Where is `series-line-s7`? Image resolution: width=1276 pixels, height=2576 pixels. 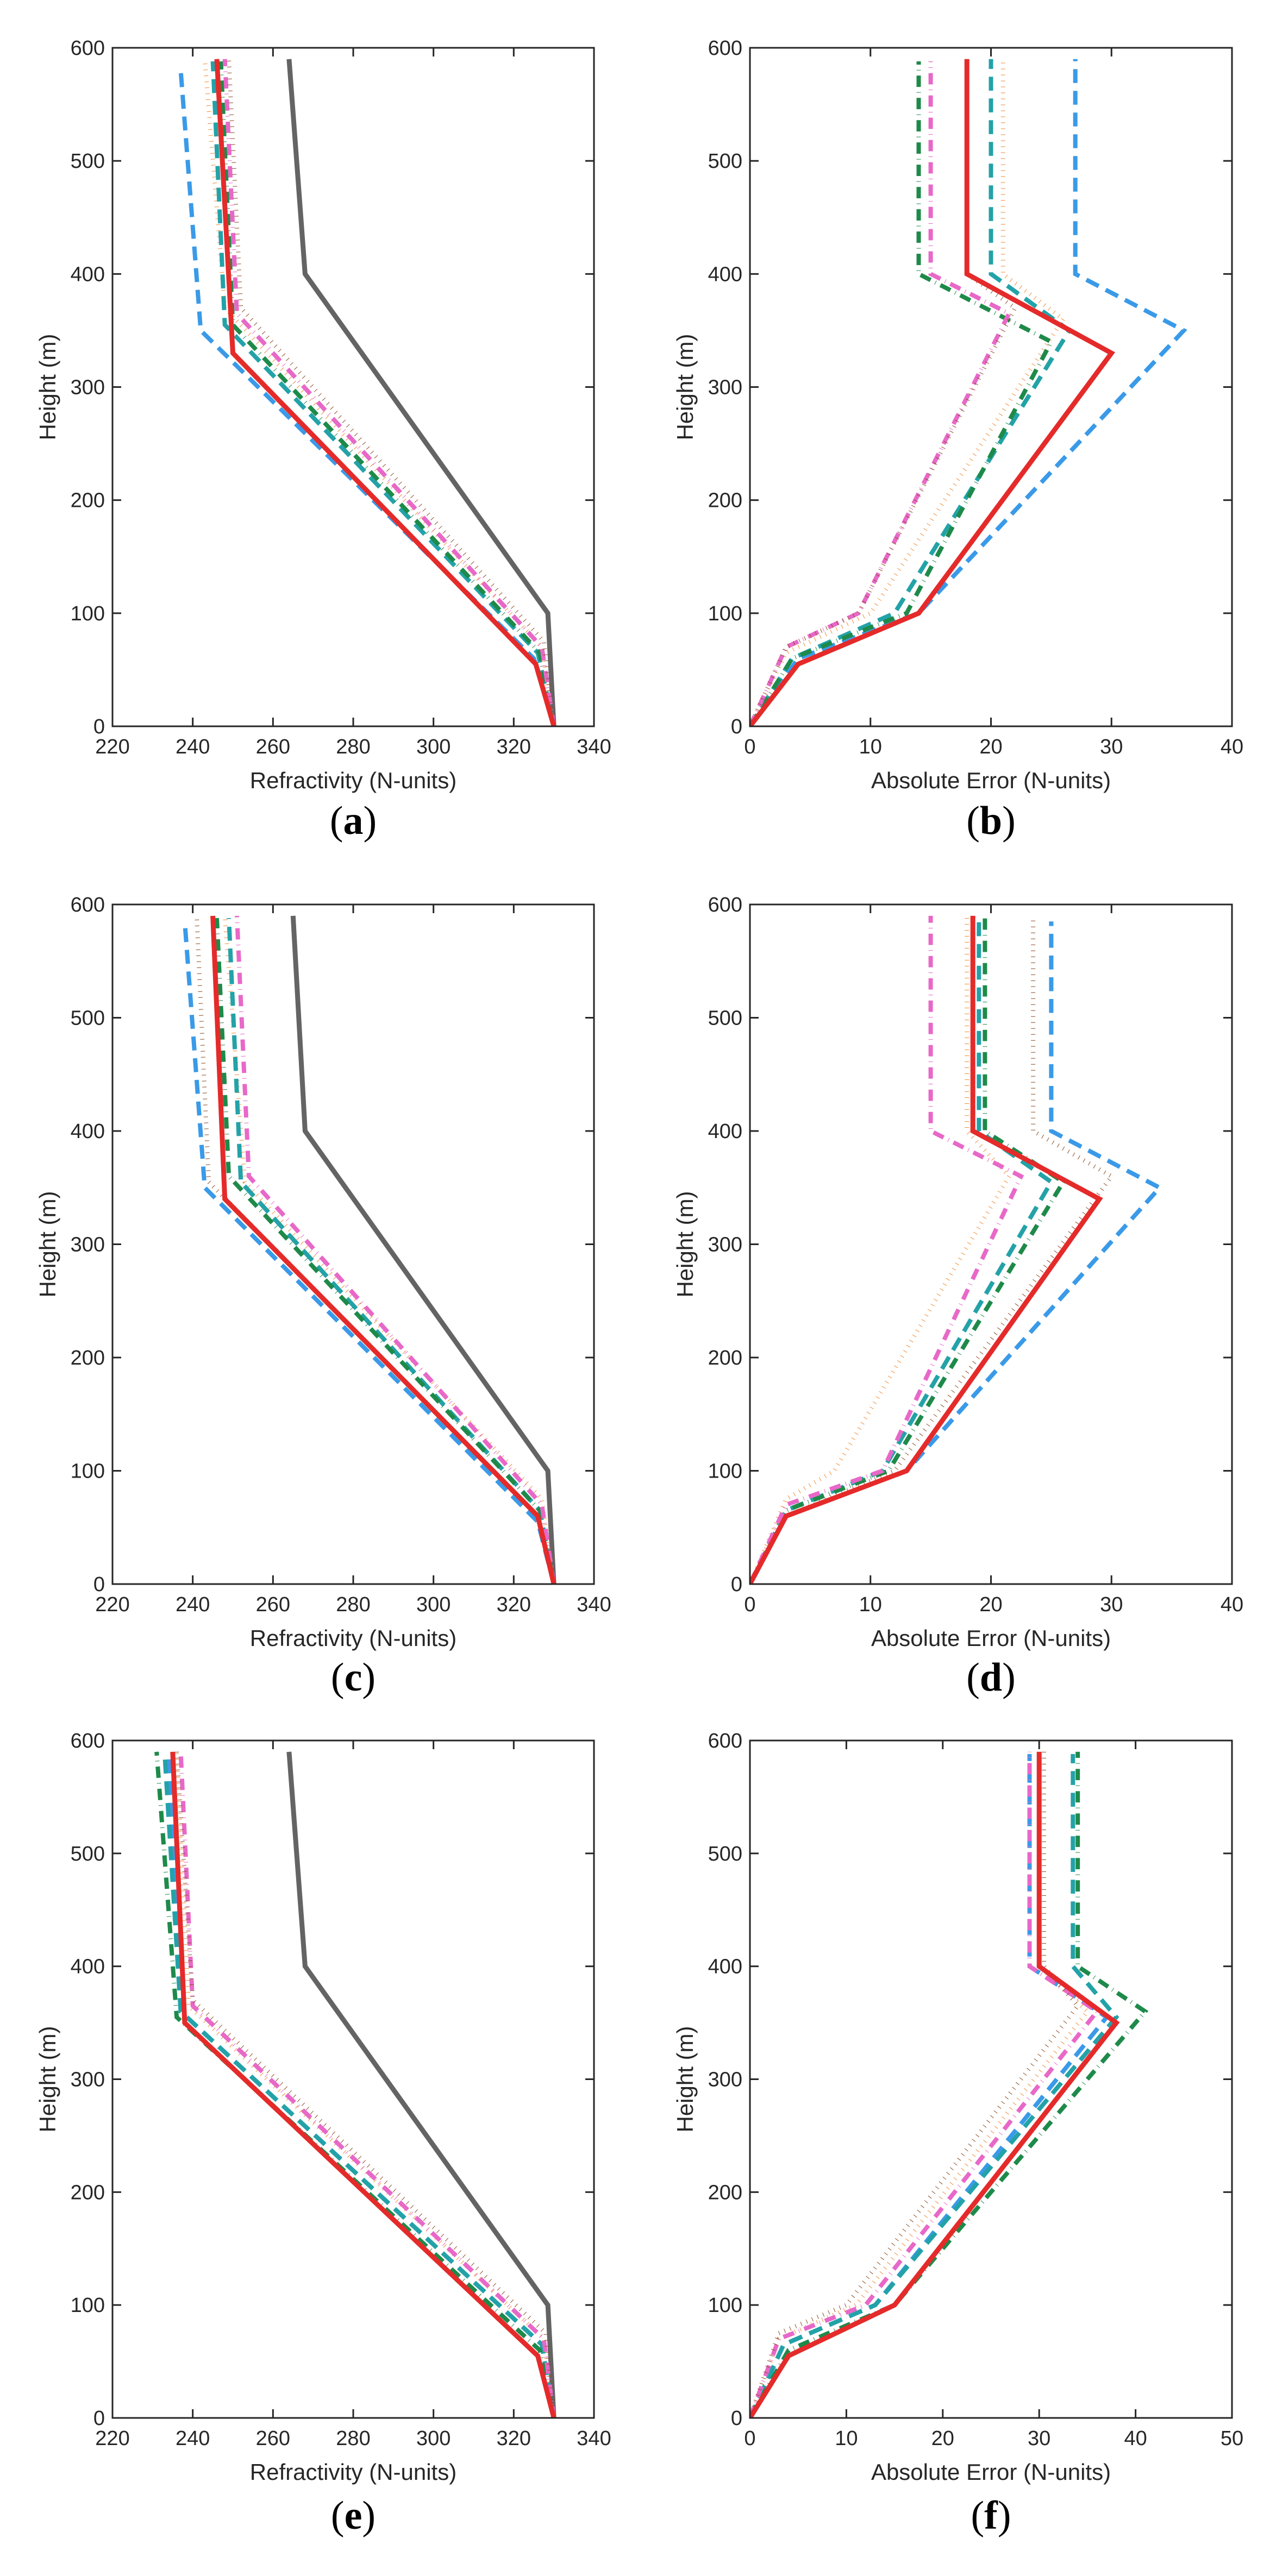 series-line-s7 is located at coordinates (932, 1249).